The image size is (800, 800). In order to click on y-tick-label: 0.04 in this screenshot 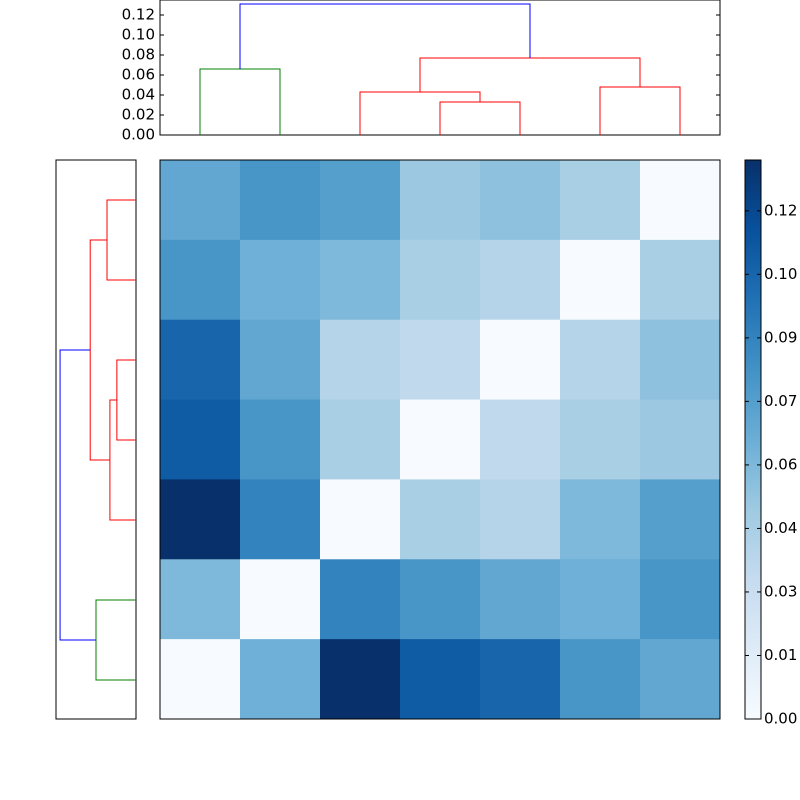, I will do `click(138, 95)`.